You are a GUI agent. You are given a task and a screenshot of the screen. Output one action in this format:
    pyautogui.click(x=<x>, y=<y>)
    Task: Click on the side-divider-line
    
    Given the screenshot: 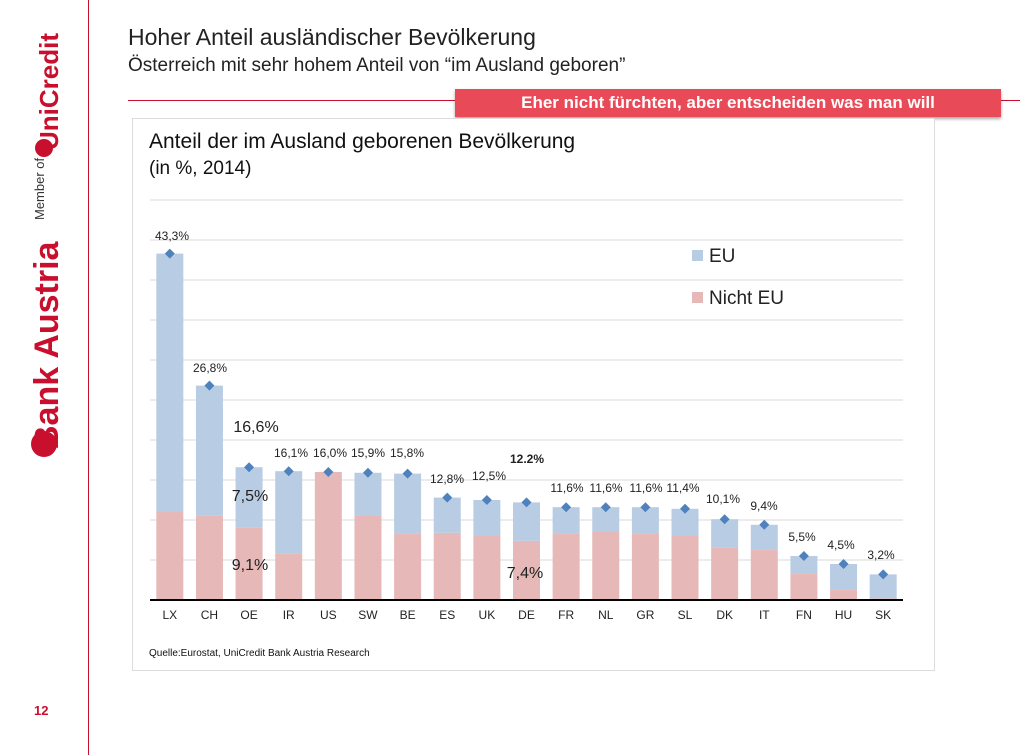 What is the action you would take?
    pyautogui.click(x=88, y=377)
    